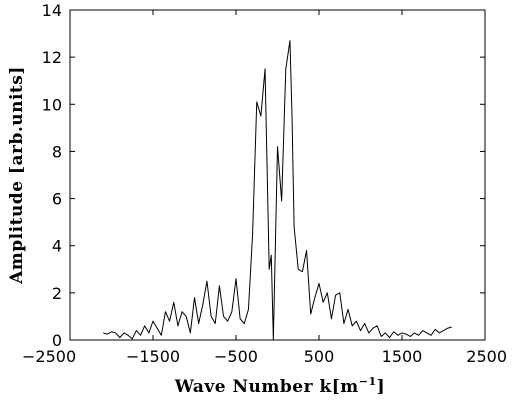 This screenshot has height=405, width=512. I want to click on x-tick-label: 500, so click(319, 356).